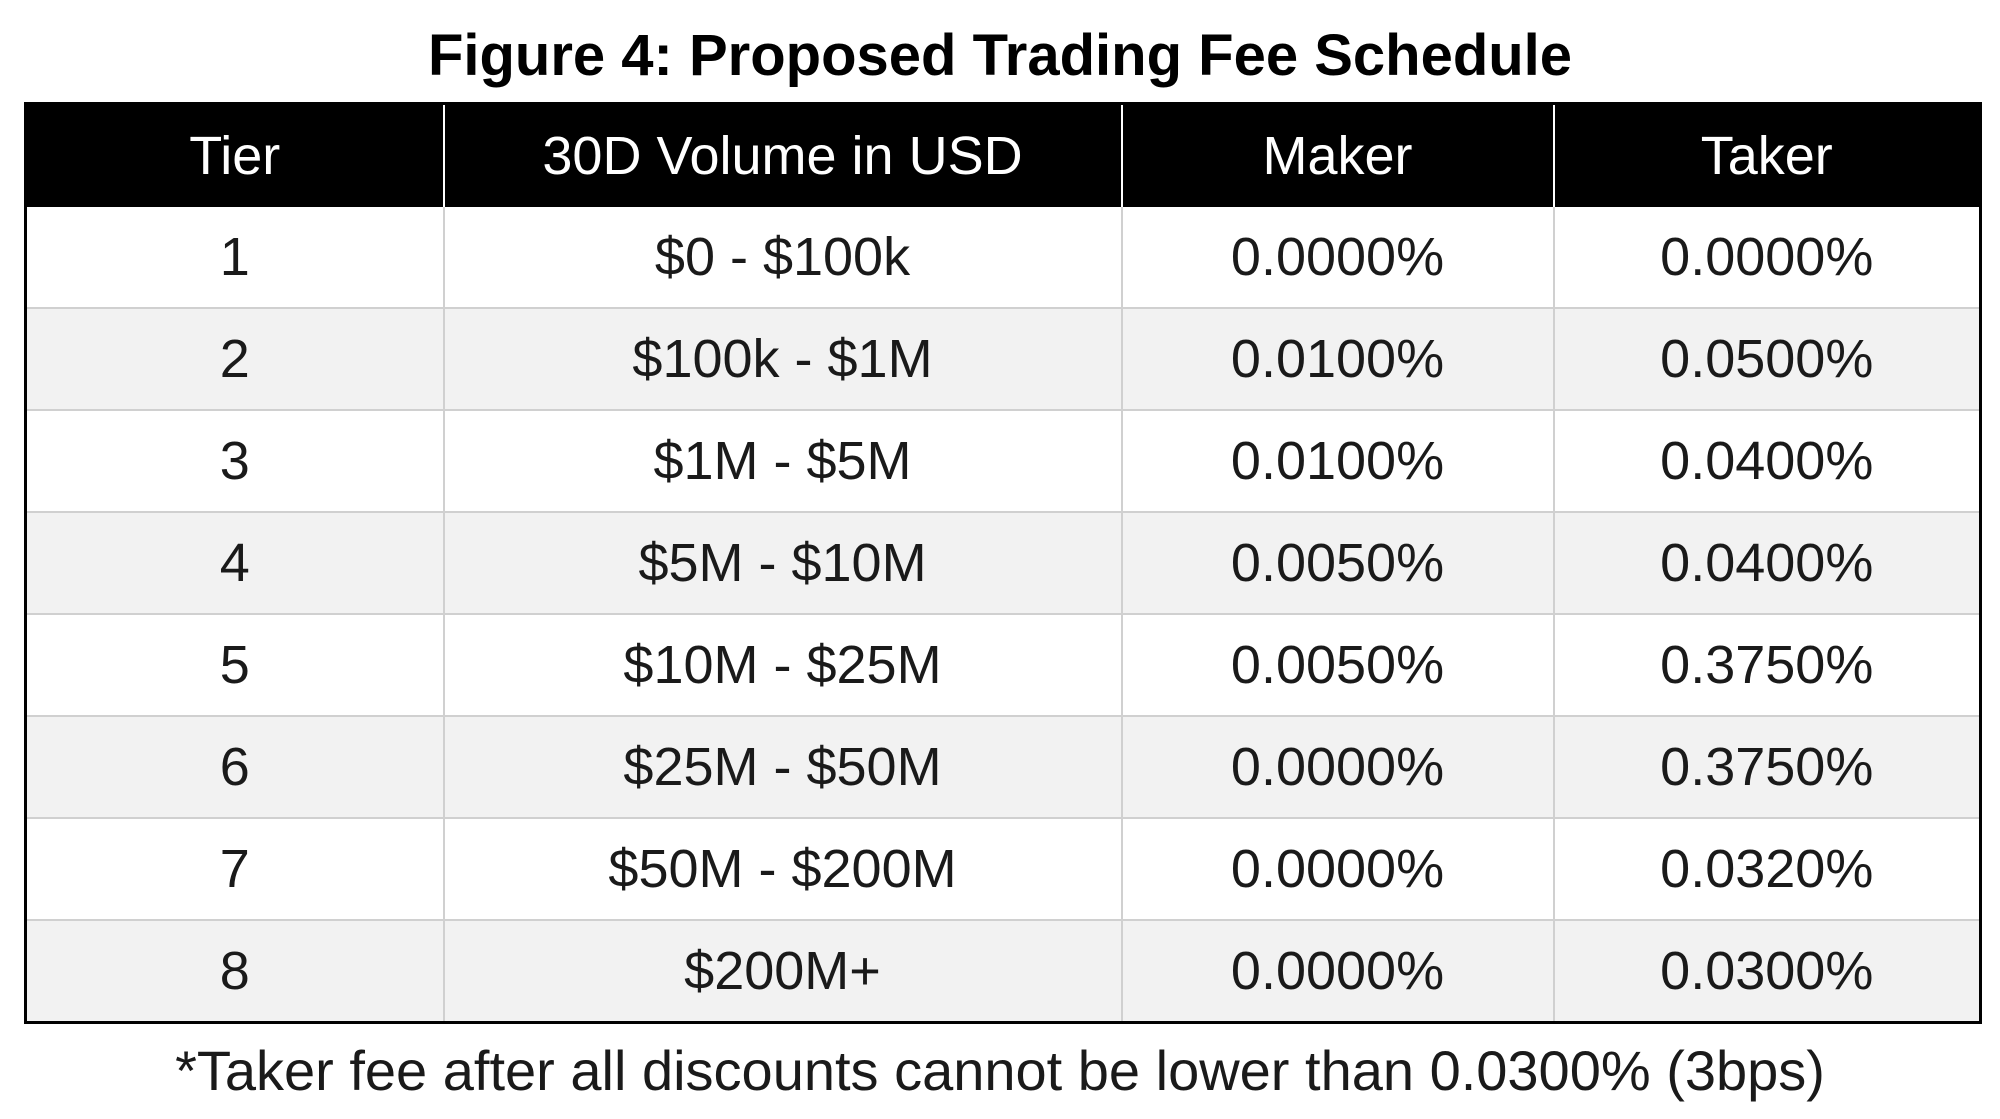  Describe the element at coordinates (234, 358) in the screenshot. I see `cell-tier: 2` at that location.